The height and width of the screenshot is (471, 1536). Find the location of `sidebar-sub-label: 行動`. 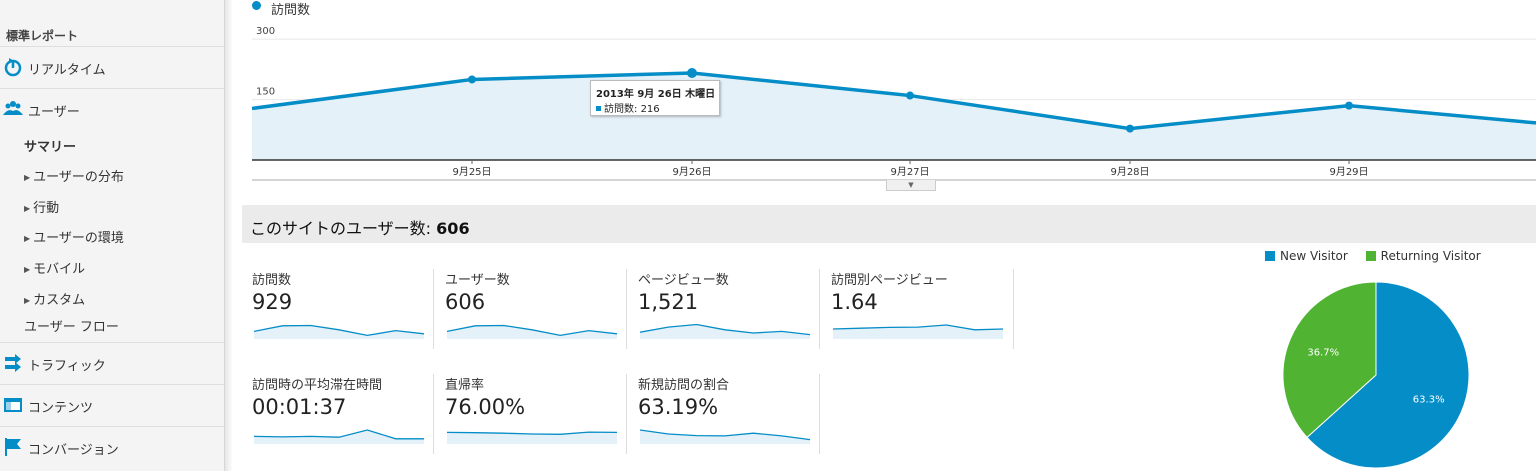

sidebar-sub-label: 行動 is located at coordinates (46, 208).